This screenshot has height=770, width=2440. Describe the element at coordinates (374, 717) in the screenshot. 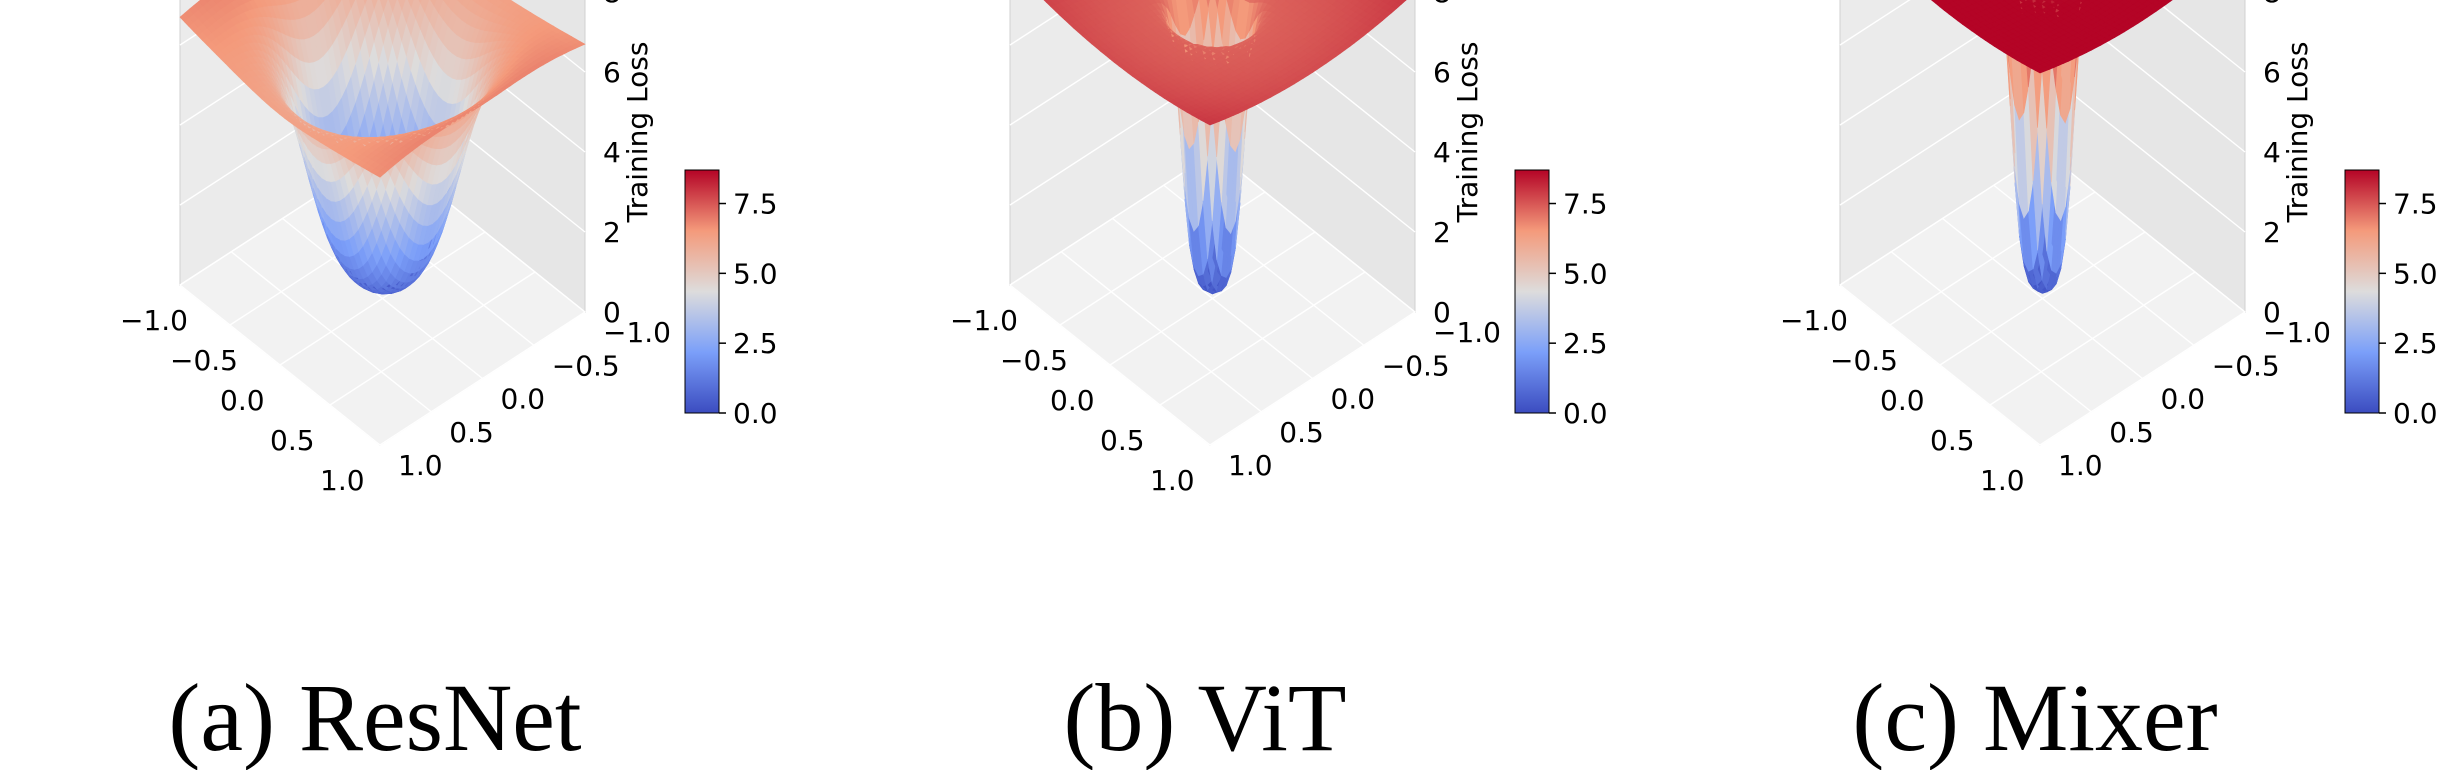

I see `panel-caption: (a) ResNet` at that location.